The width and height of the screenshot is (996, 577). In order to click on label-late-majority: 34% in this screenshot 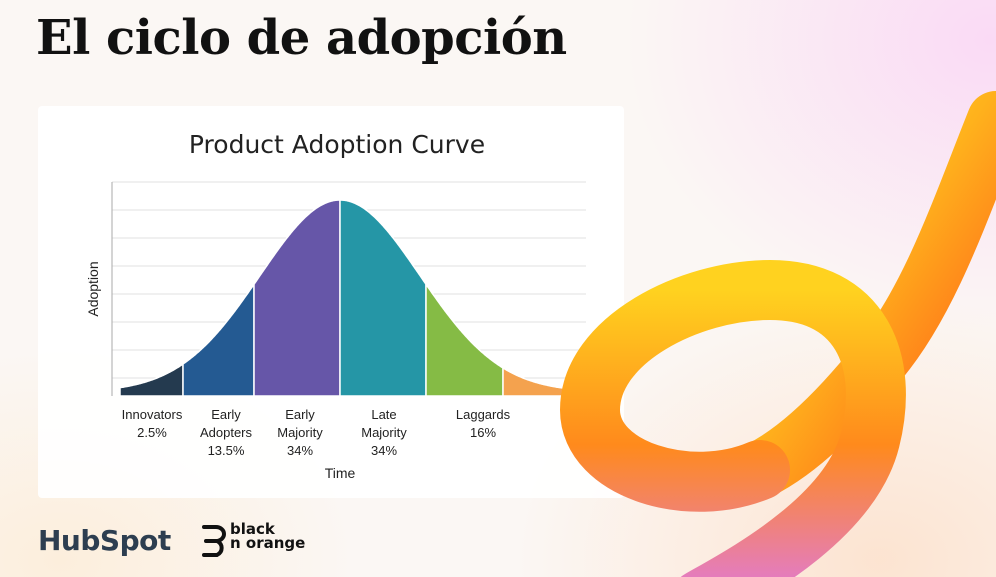, I will do `click(384, 450)`.